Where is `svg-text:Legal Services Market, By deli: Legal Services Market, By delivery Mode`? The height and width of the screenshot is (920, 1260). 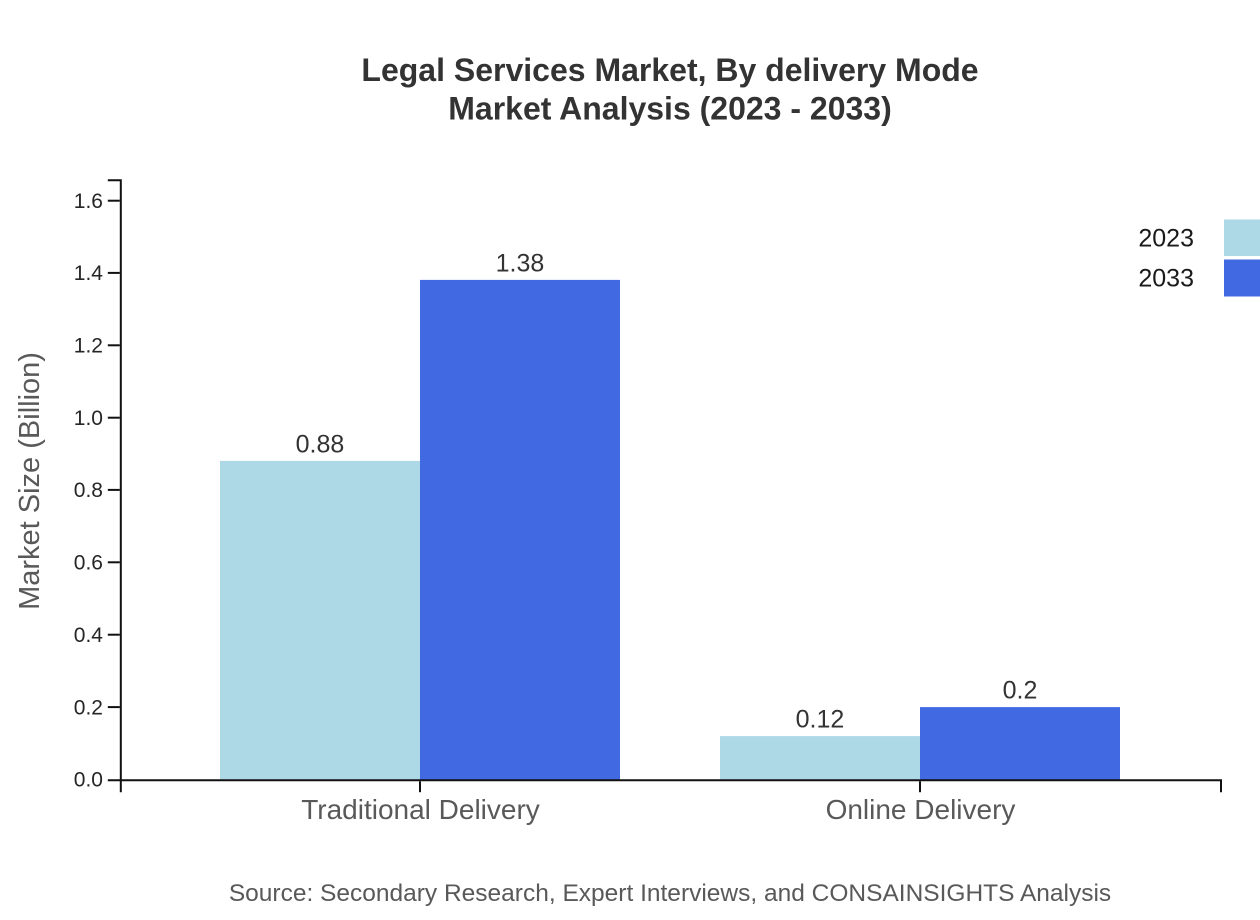
svg-text:Legal Services Market, By deli: Legal Services Market, By delivery Mode is located at coordinates (669, 70).